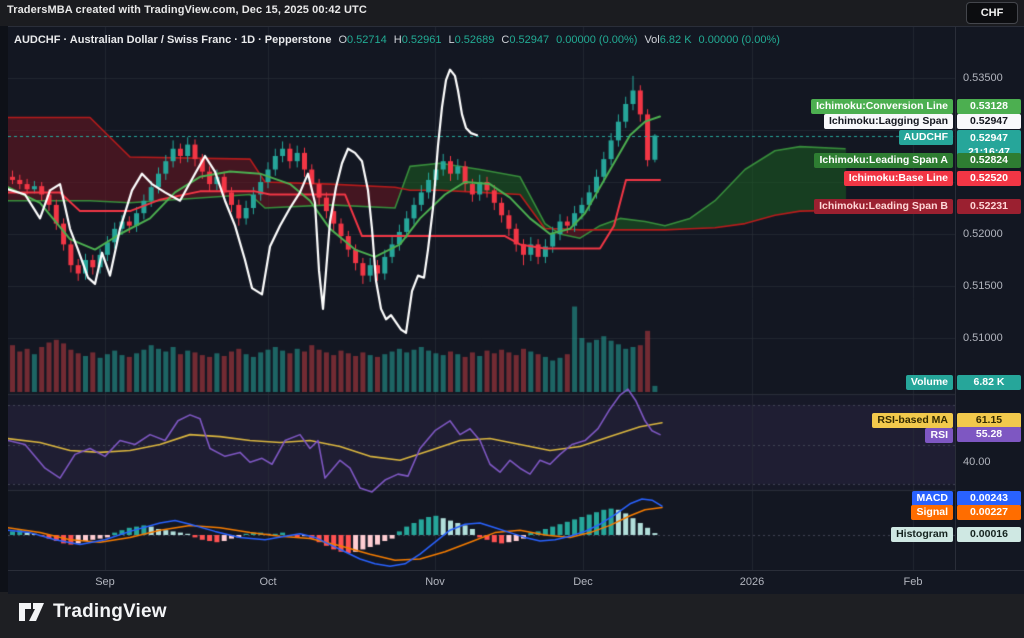 The width and height of the screenshot is (1024, 638). Describe the element at coordinates (516, 582) in the screenshot. I see `time-axis: Sep Oct Nov Dec 2026 Feb` at that location.